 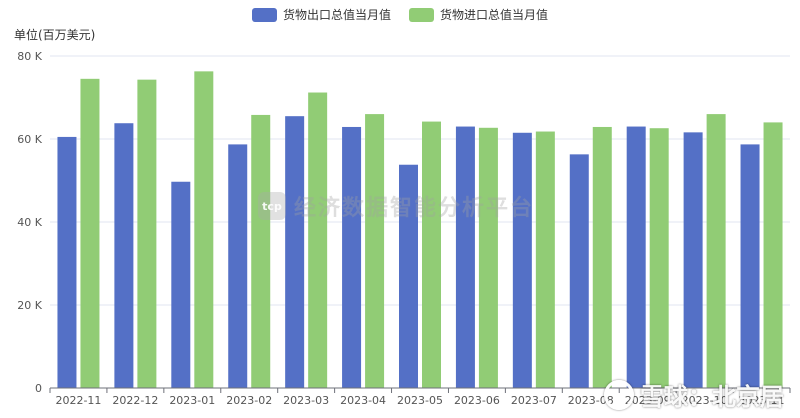 What do you see at coordinates (420, 400) in the screenshot?
I see `x-tick-label: 2023-05` at bounding box center [420, 400].